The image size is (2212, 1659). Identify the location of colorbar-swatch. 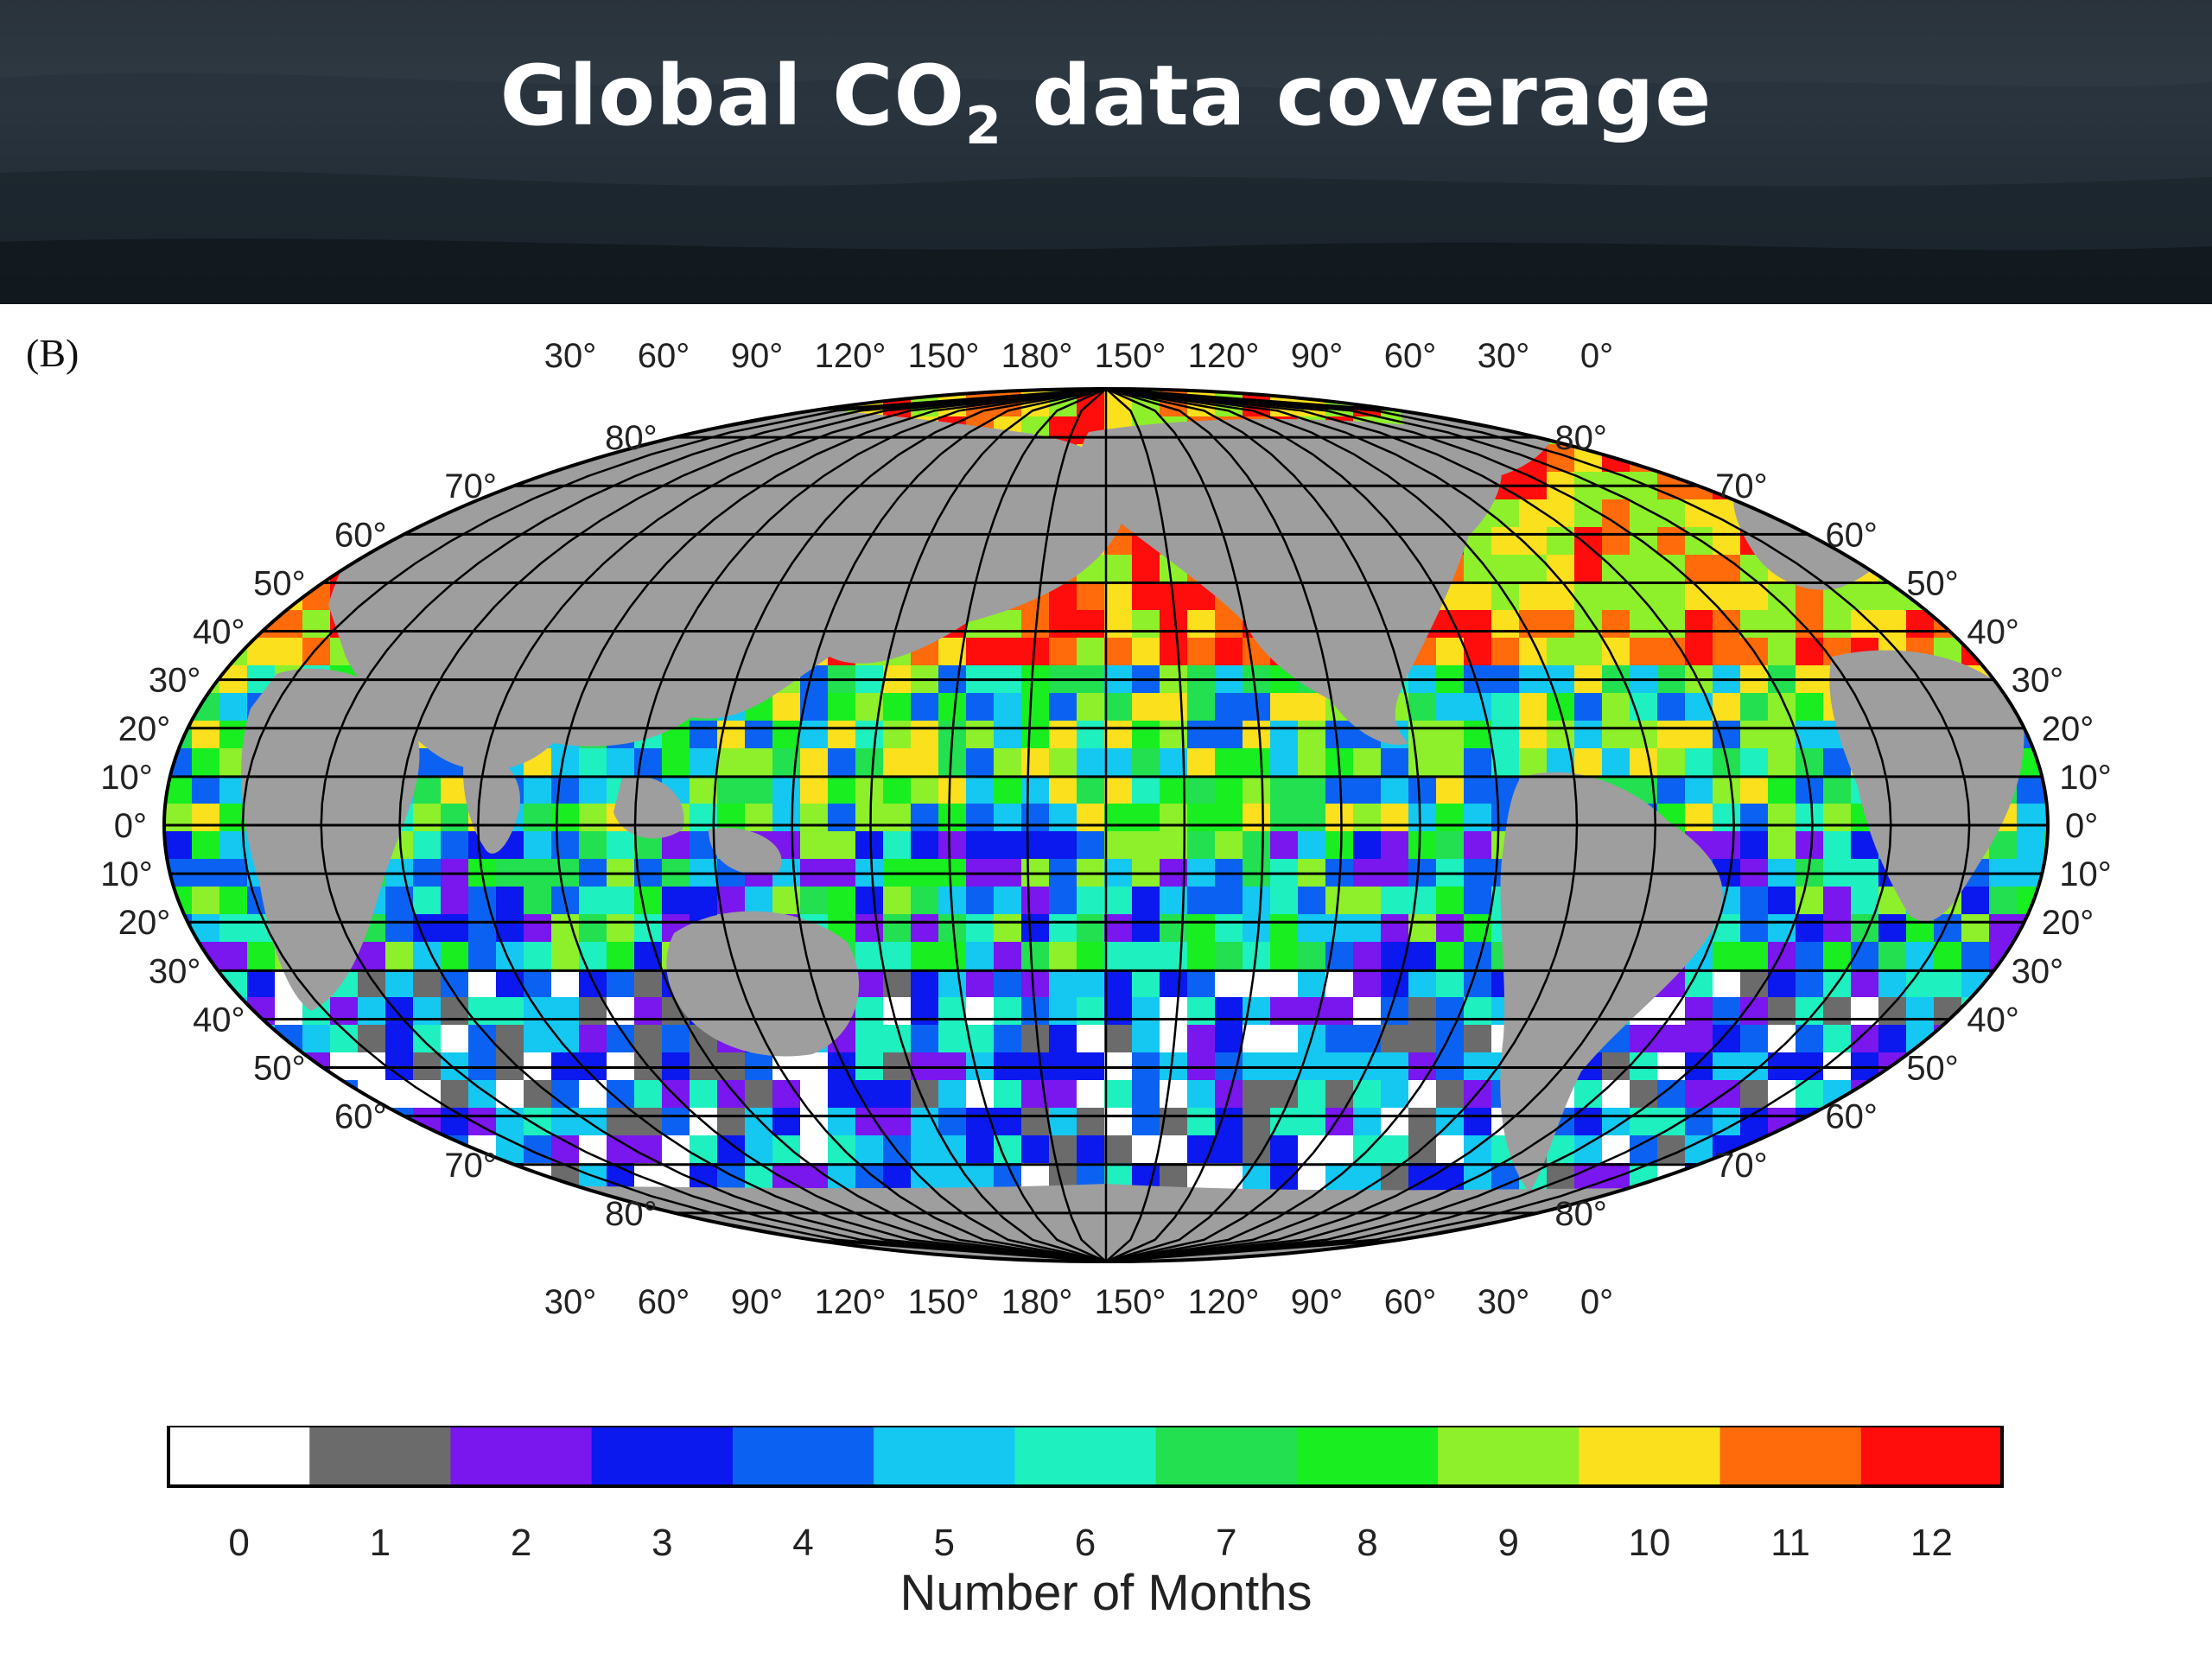
(380, 1456).